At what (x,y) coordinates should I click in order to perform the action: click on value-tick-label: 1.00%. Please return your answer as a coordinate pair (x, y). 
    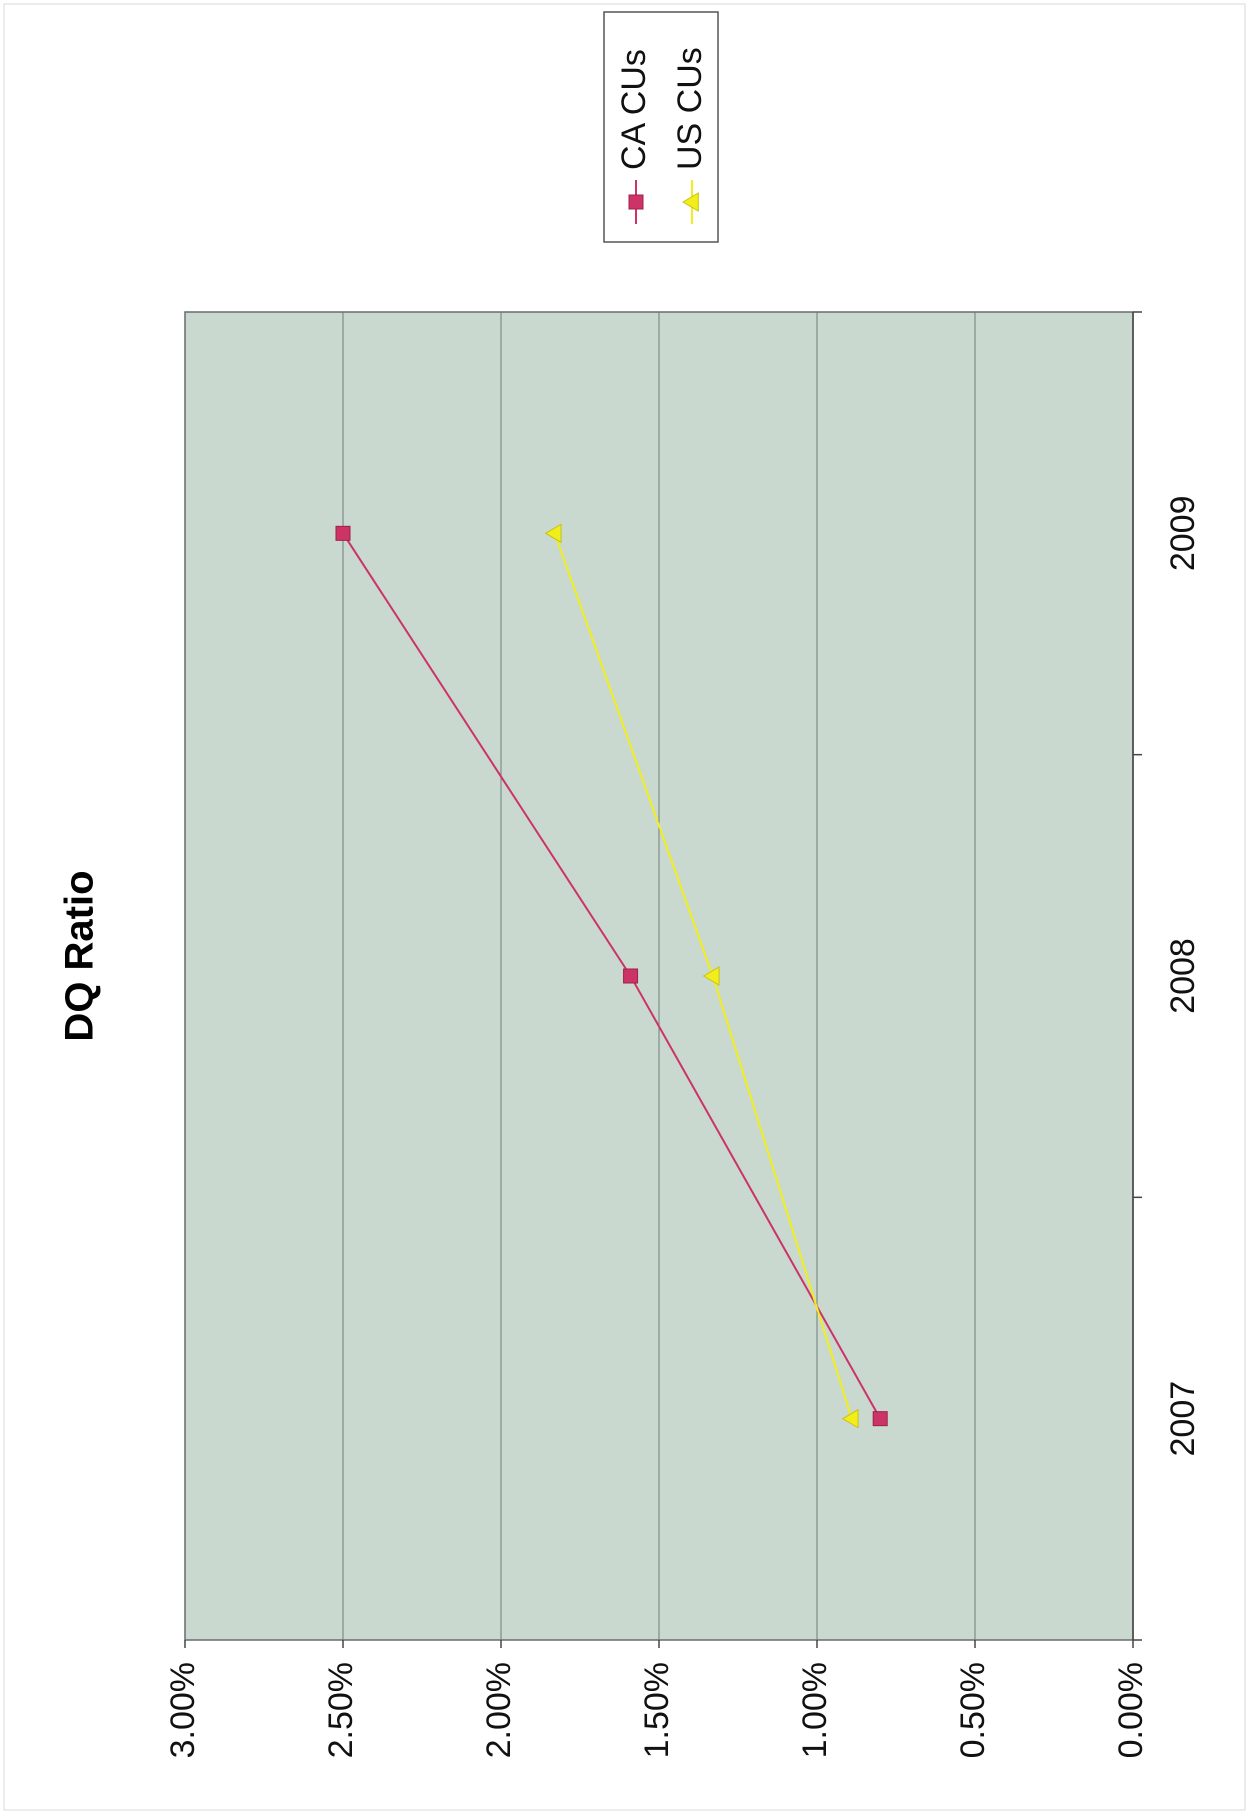
    Looking at the image, I should click on (815, 1710).